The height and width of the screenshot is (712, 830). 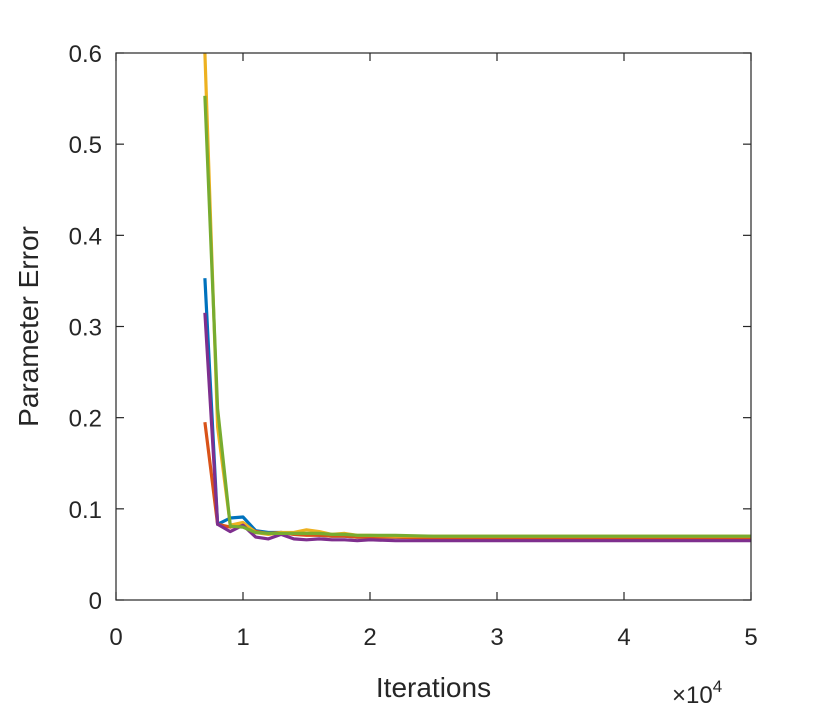 I want to click on y-tick-label: 0.1, so click(x=85, y=510).